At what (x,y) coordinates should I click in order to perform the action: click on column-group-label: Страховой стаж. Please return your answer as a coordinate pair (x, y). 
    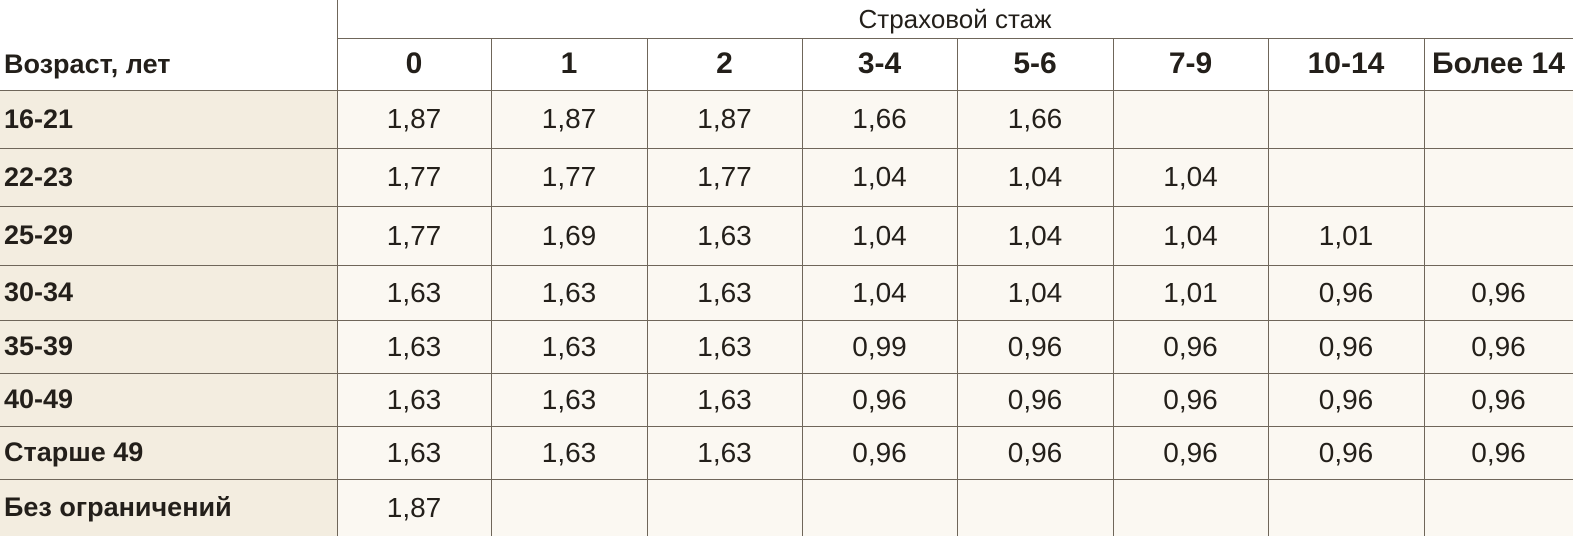
    Looking at the image, I should click on (955, 18).